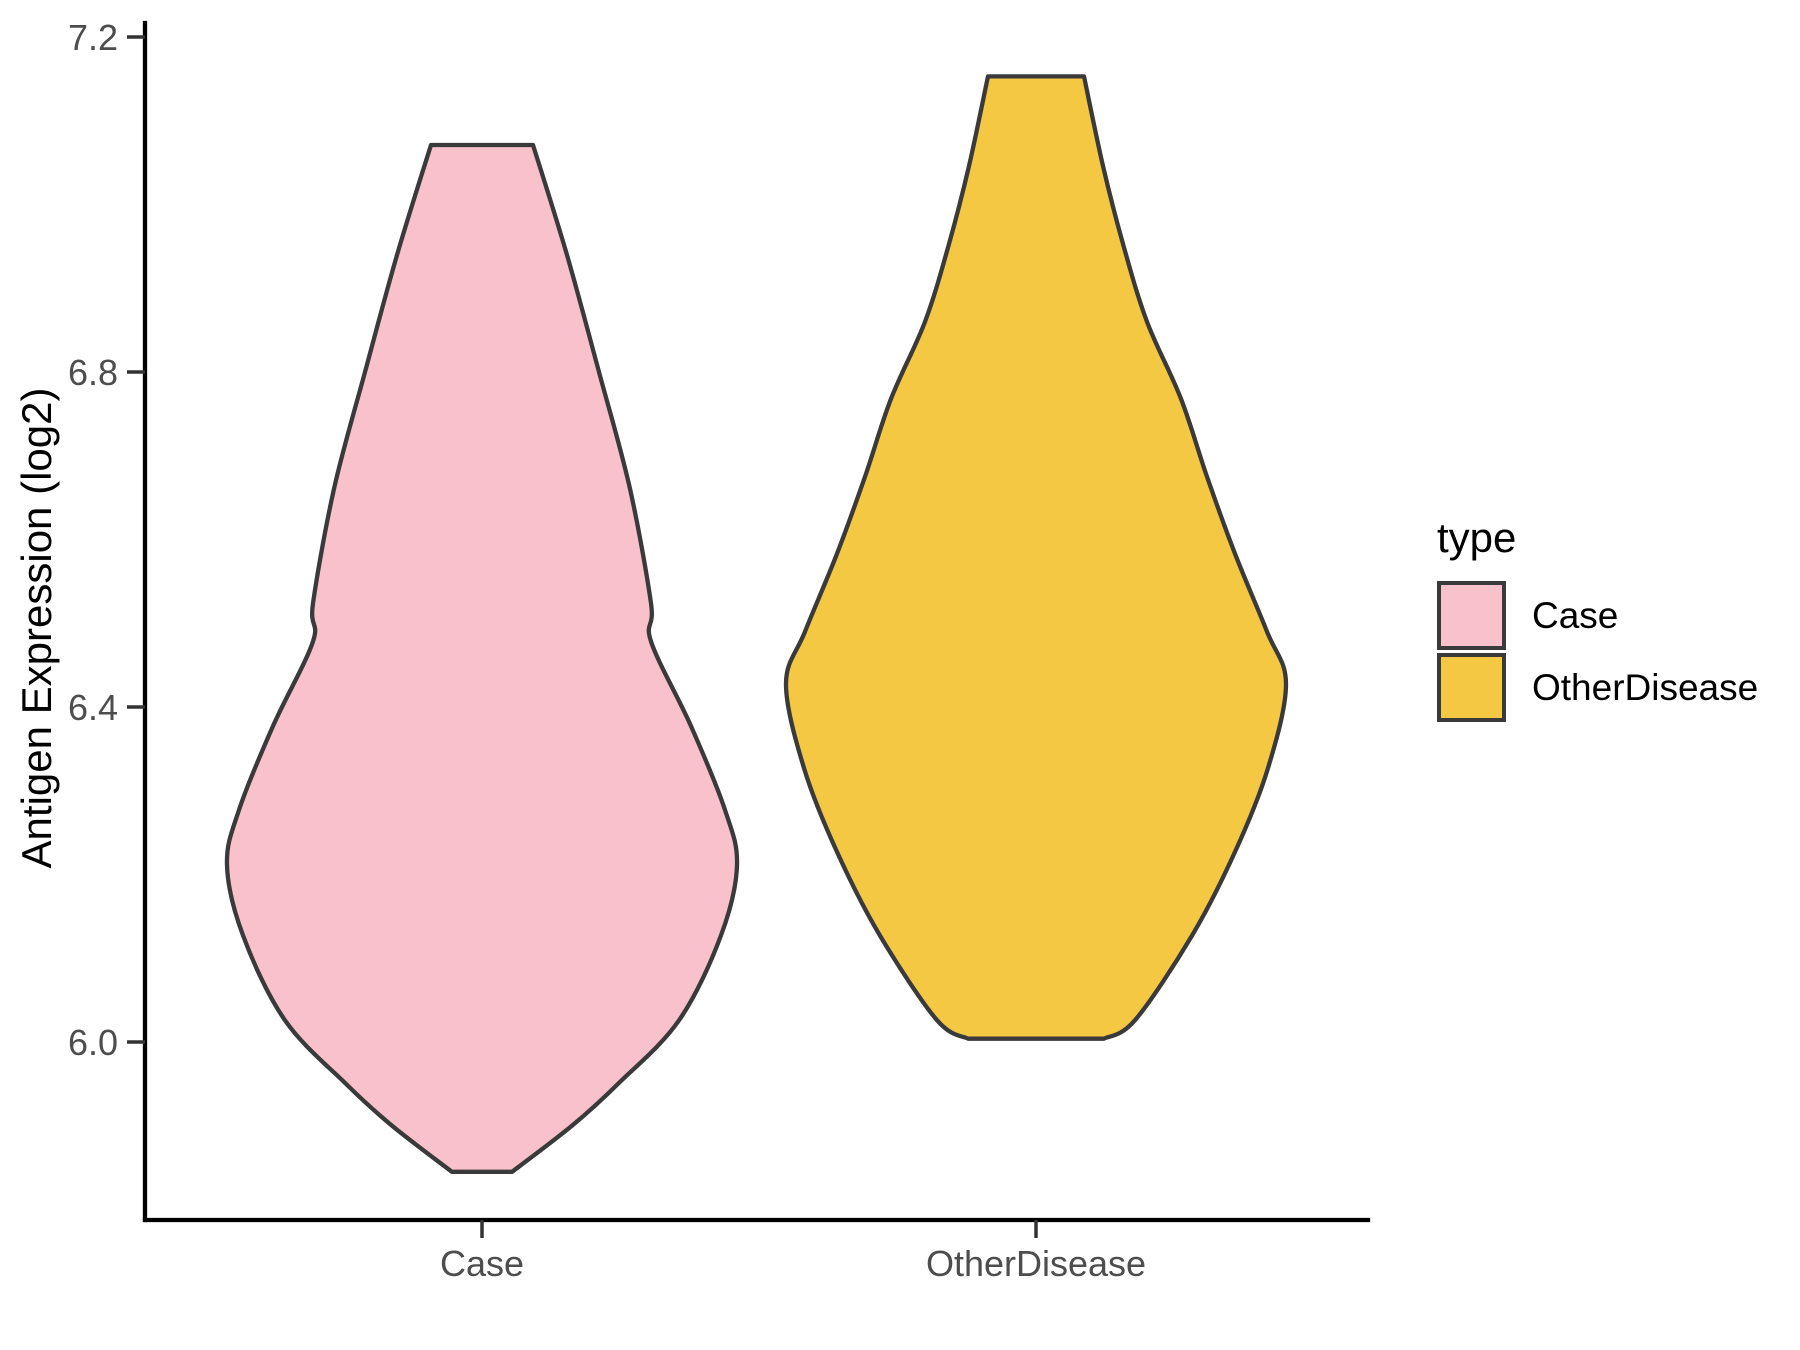 Image resolution: width=1800 pixels, height=1350 pixels. What do you see at coordinates (92, 1042) in the screenshot?
I see `y-tick-label-6-0: 6.0` at bounding box center [92, 1042].